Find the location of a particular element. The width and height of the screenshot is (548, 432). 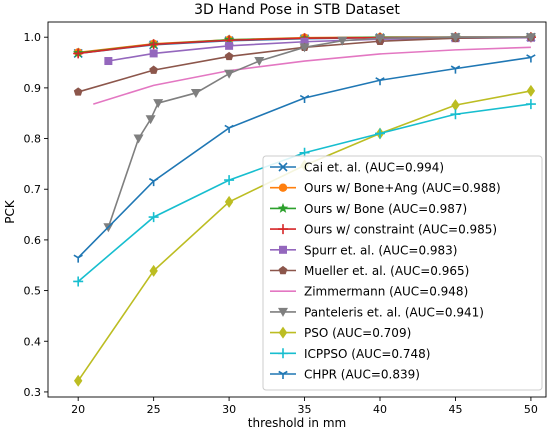

legend-label: Ours w/ Bone+Ang (AUC=0.988) is located at coordinates (402, 188).